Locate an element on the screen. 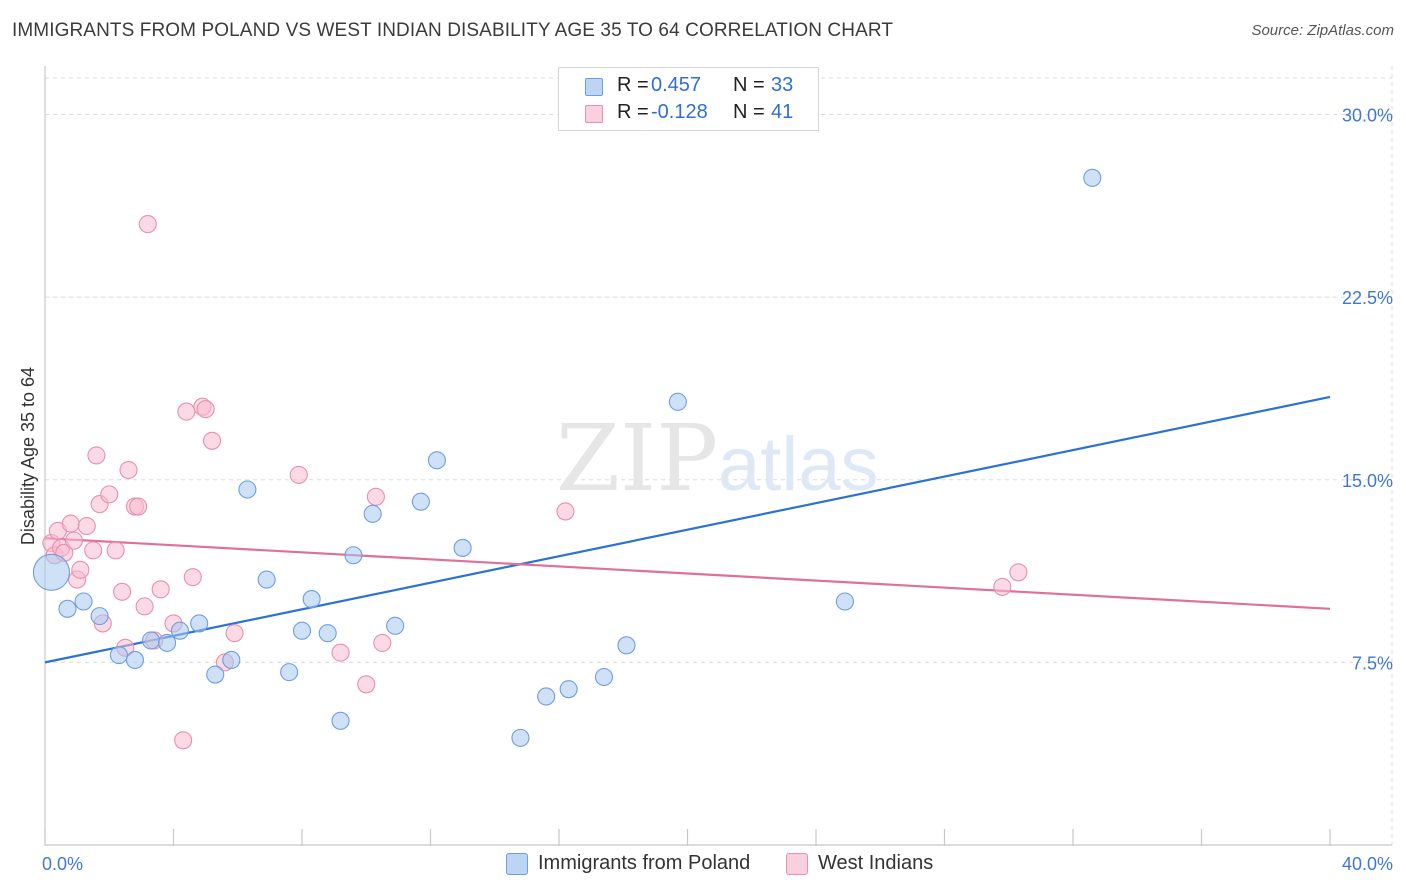 The image size is (1406, 892). stats-legend-row-poland: R = 0.457 N = 33 is located at coordinates (688, 87).